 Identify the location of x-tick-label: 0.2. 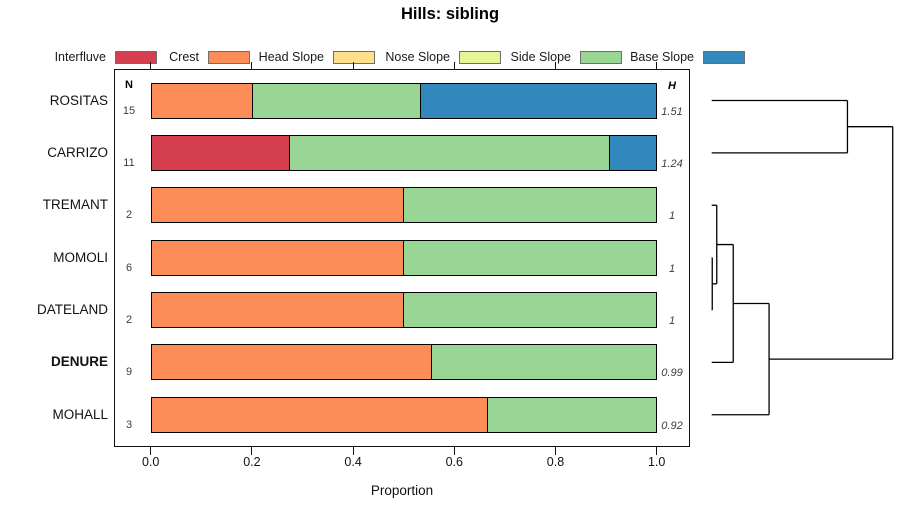
(252, 462).